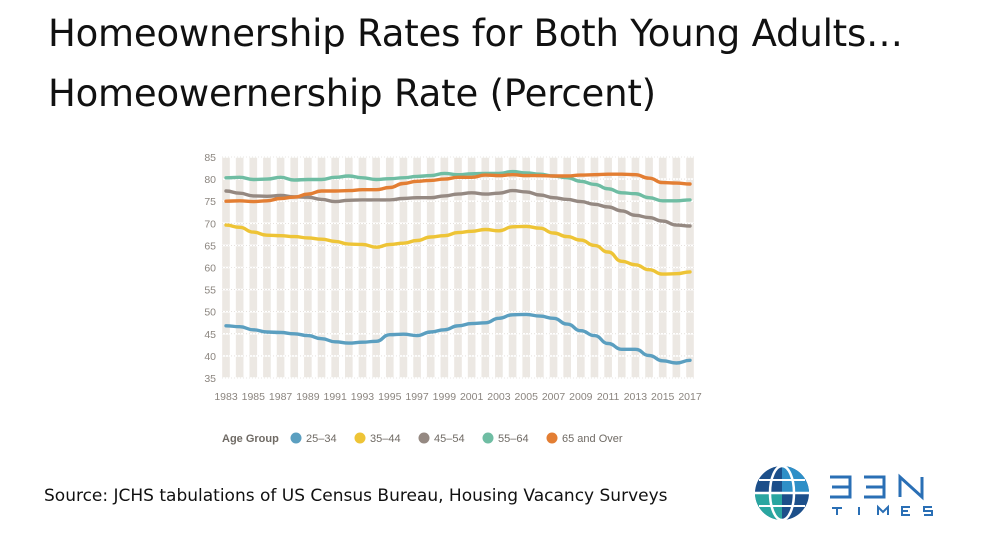 The height and width of the screenshot is (534, 1005). Describe the element at coordinates (210, 180) in the screenshot. I see `y-tick-label: 80` at that location.